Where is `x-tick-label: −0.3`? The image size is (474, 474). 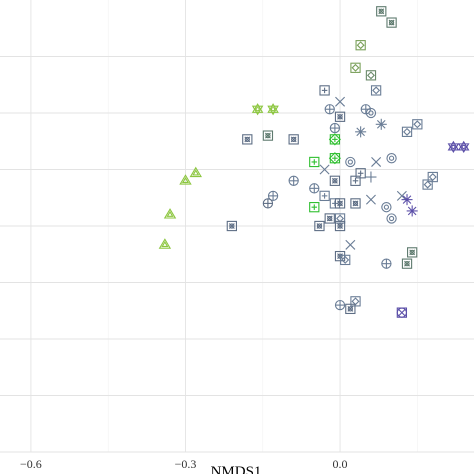 x-tick-label: −0.3 is located at coordinates (186, 464).